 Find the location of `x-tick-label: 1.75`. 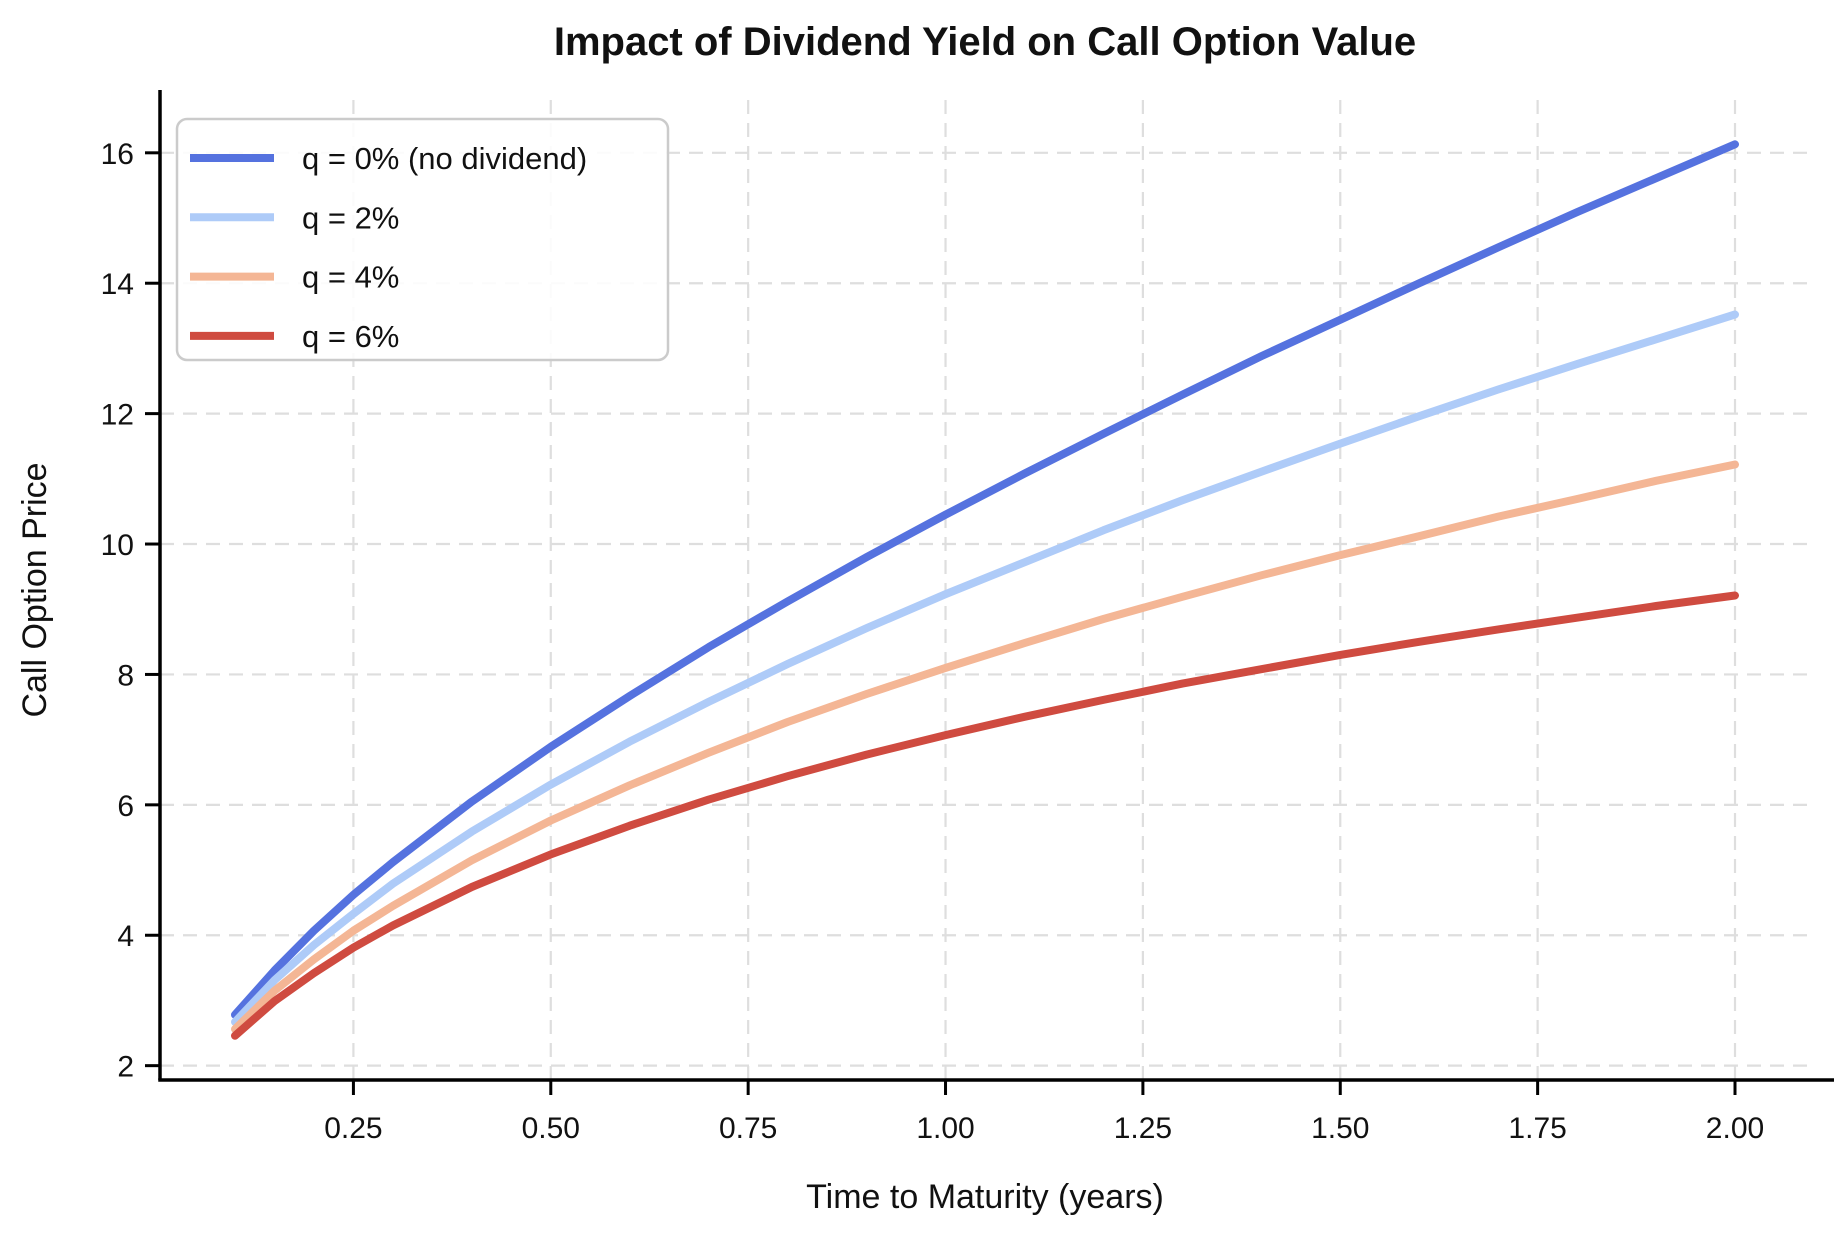

x-tick-label: 1.75 is located at coordinates (1537, 1128).